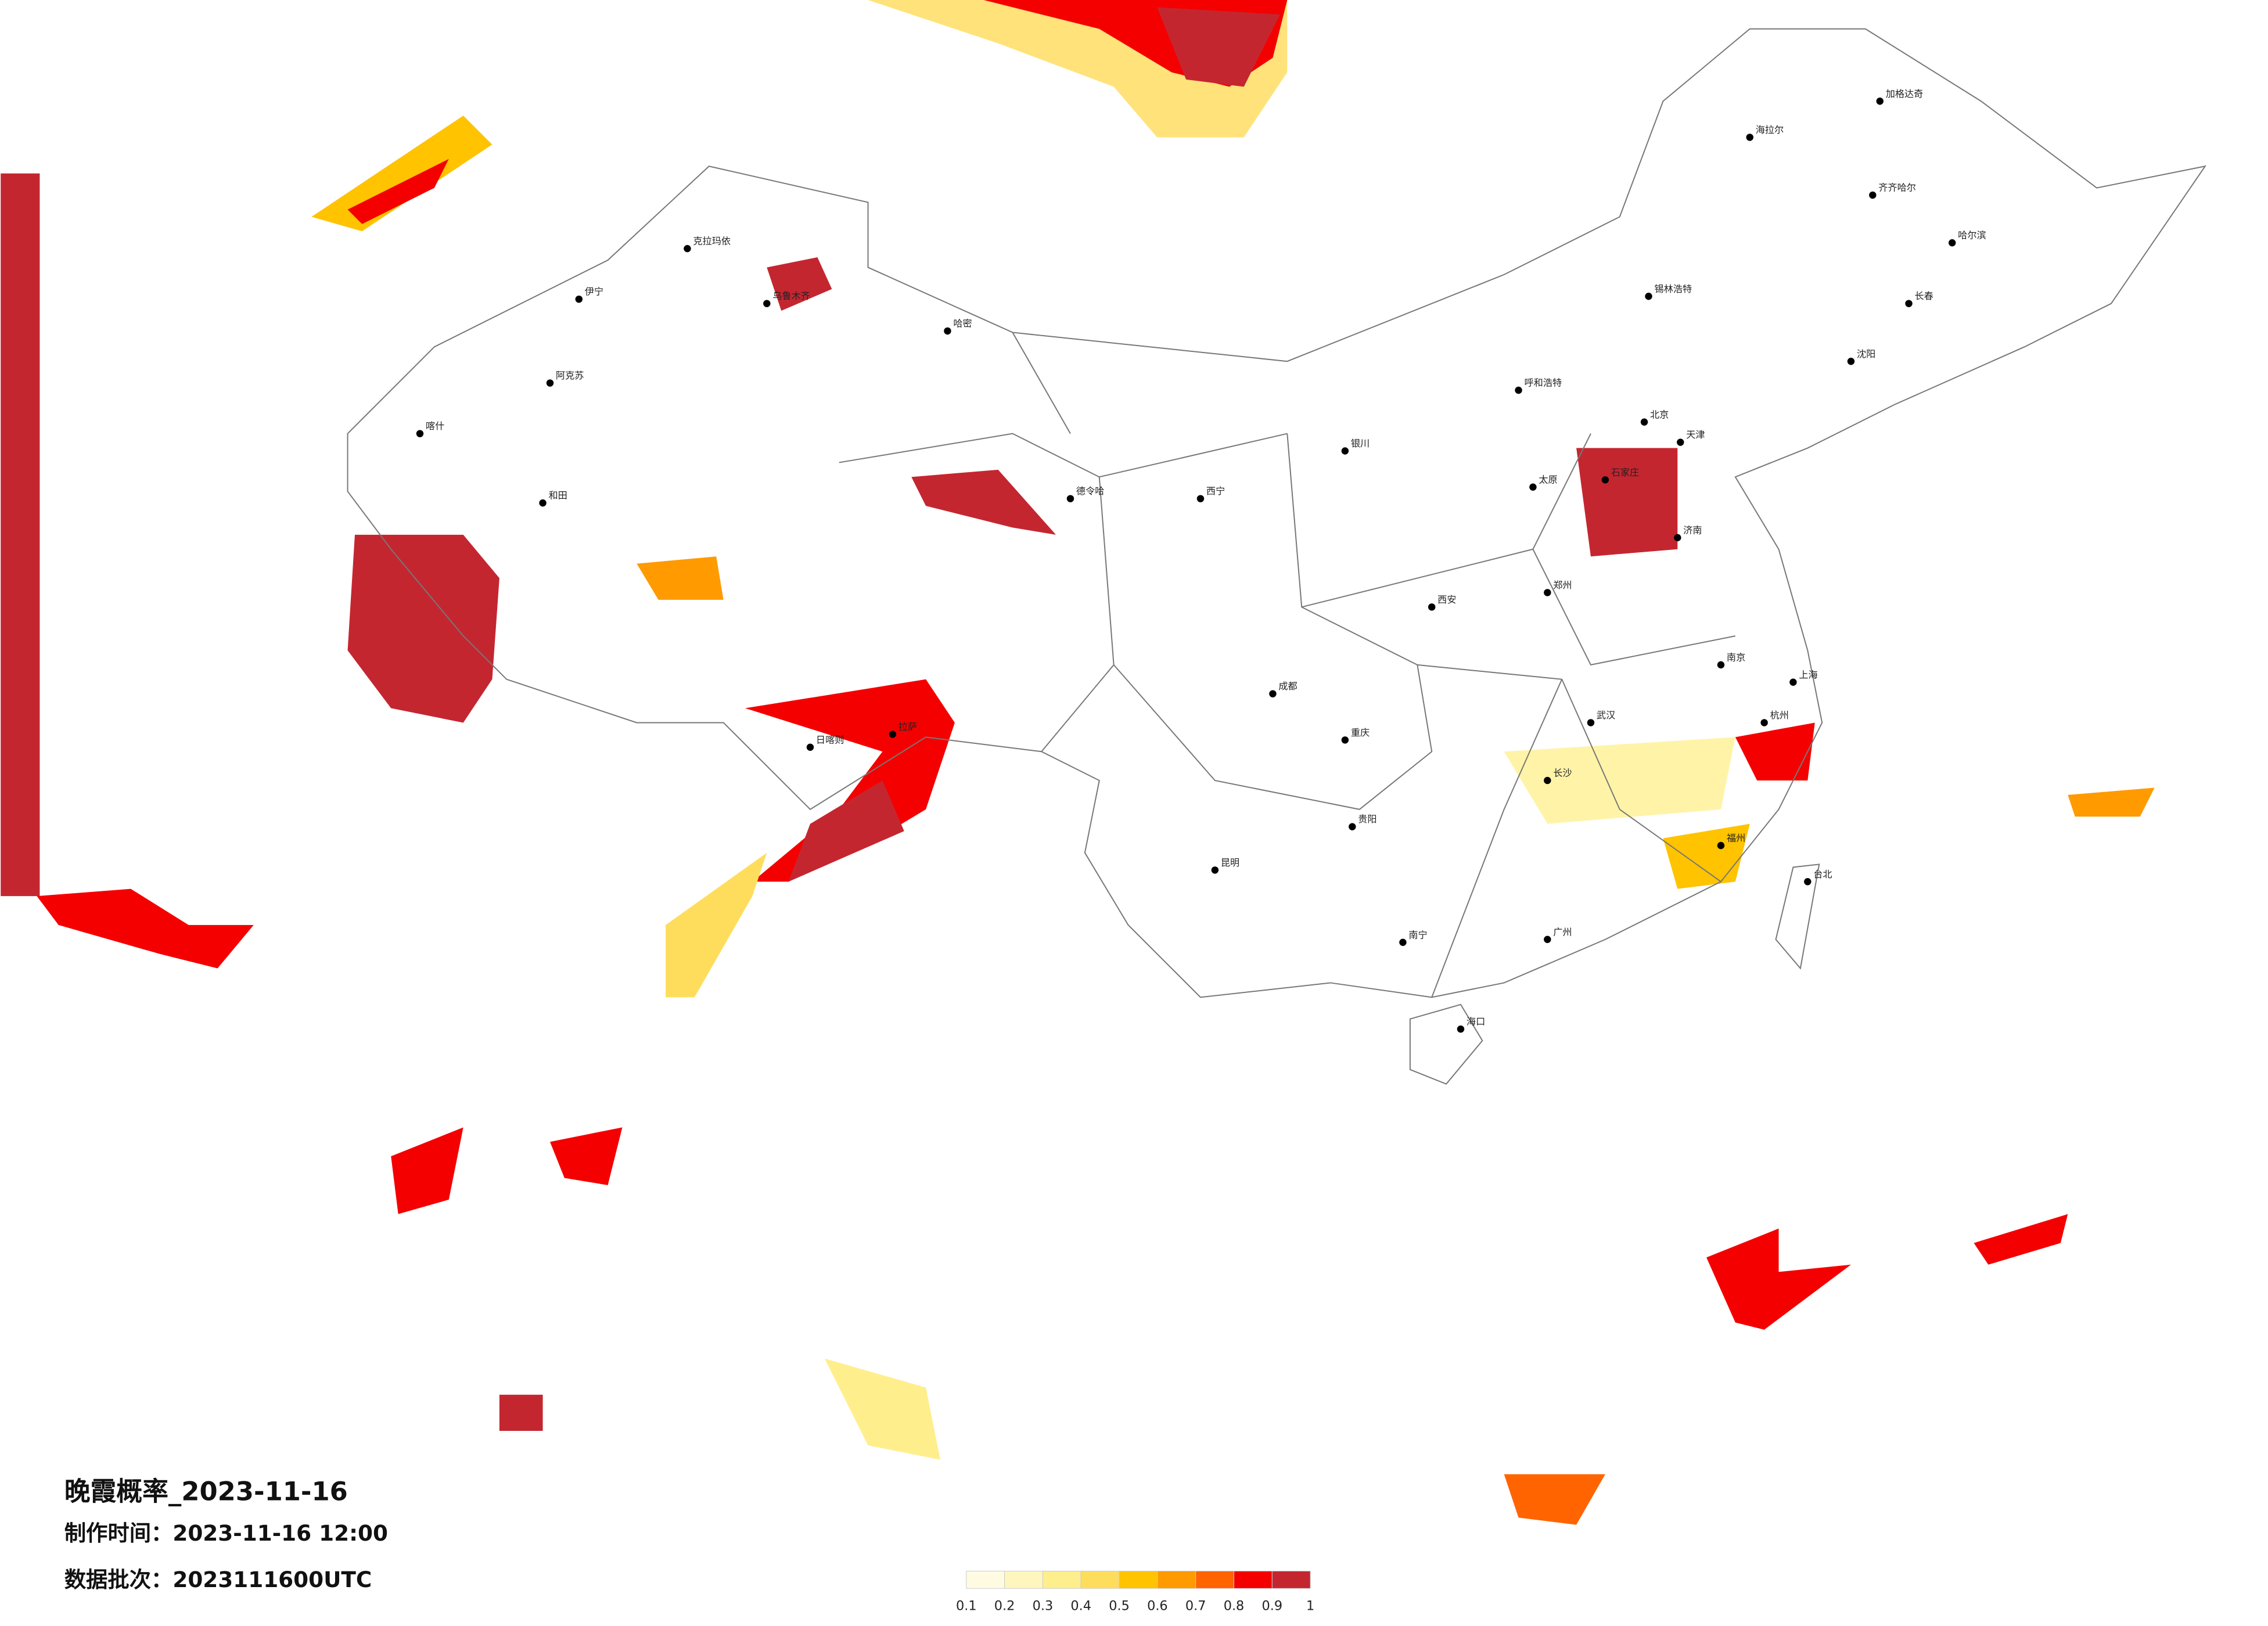  What do you see at coordinates (1695, 434) in the screenshot?
I see `city-label: 天津` at bounding box center [1695, 434].